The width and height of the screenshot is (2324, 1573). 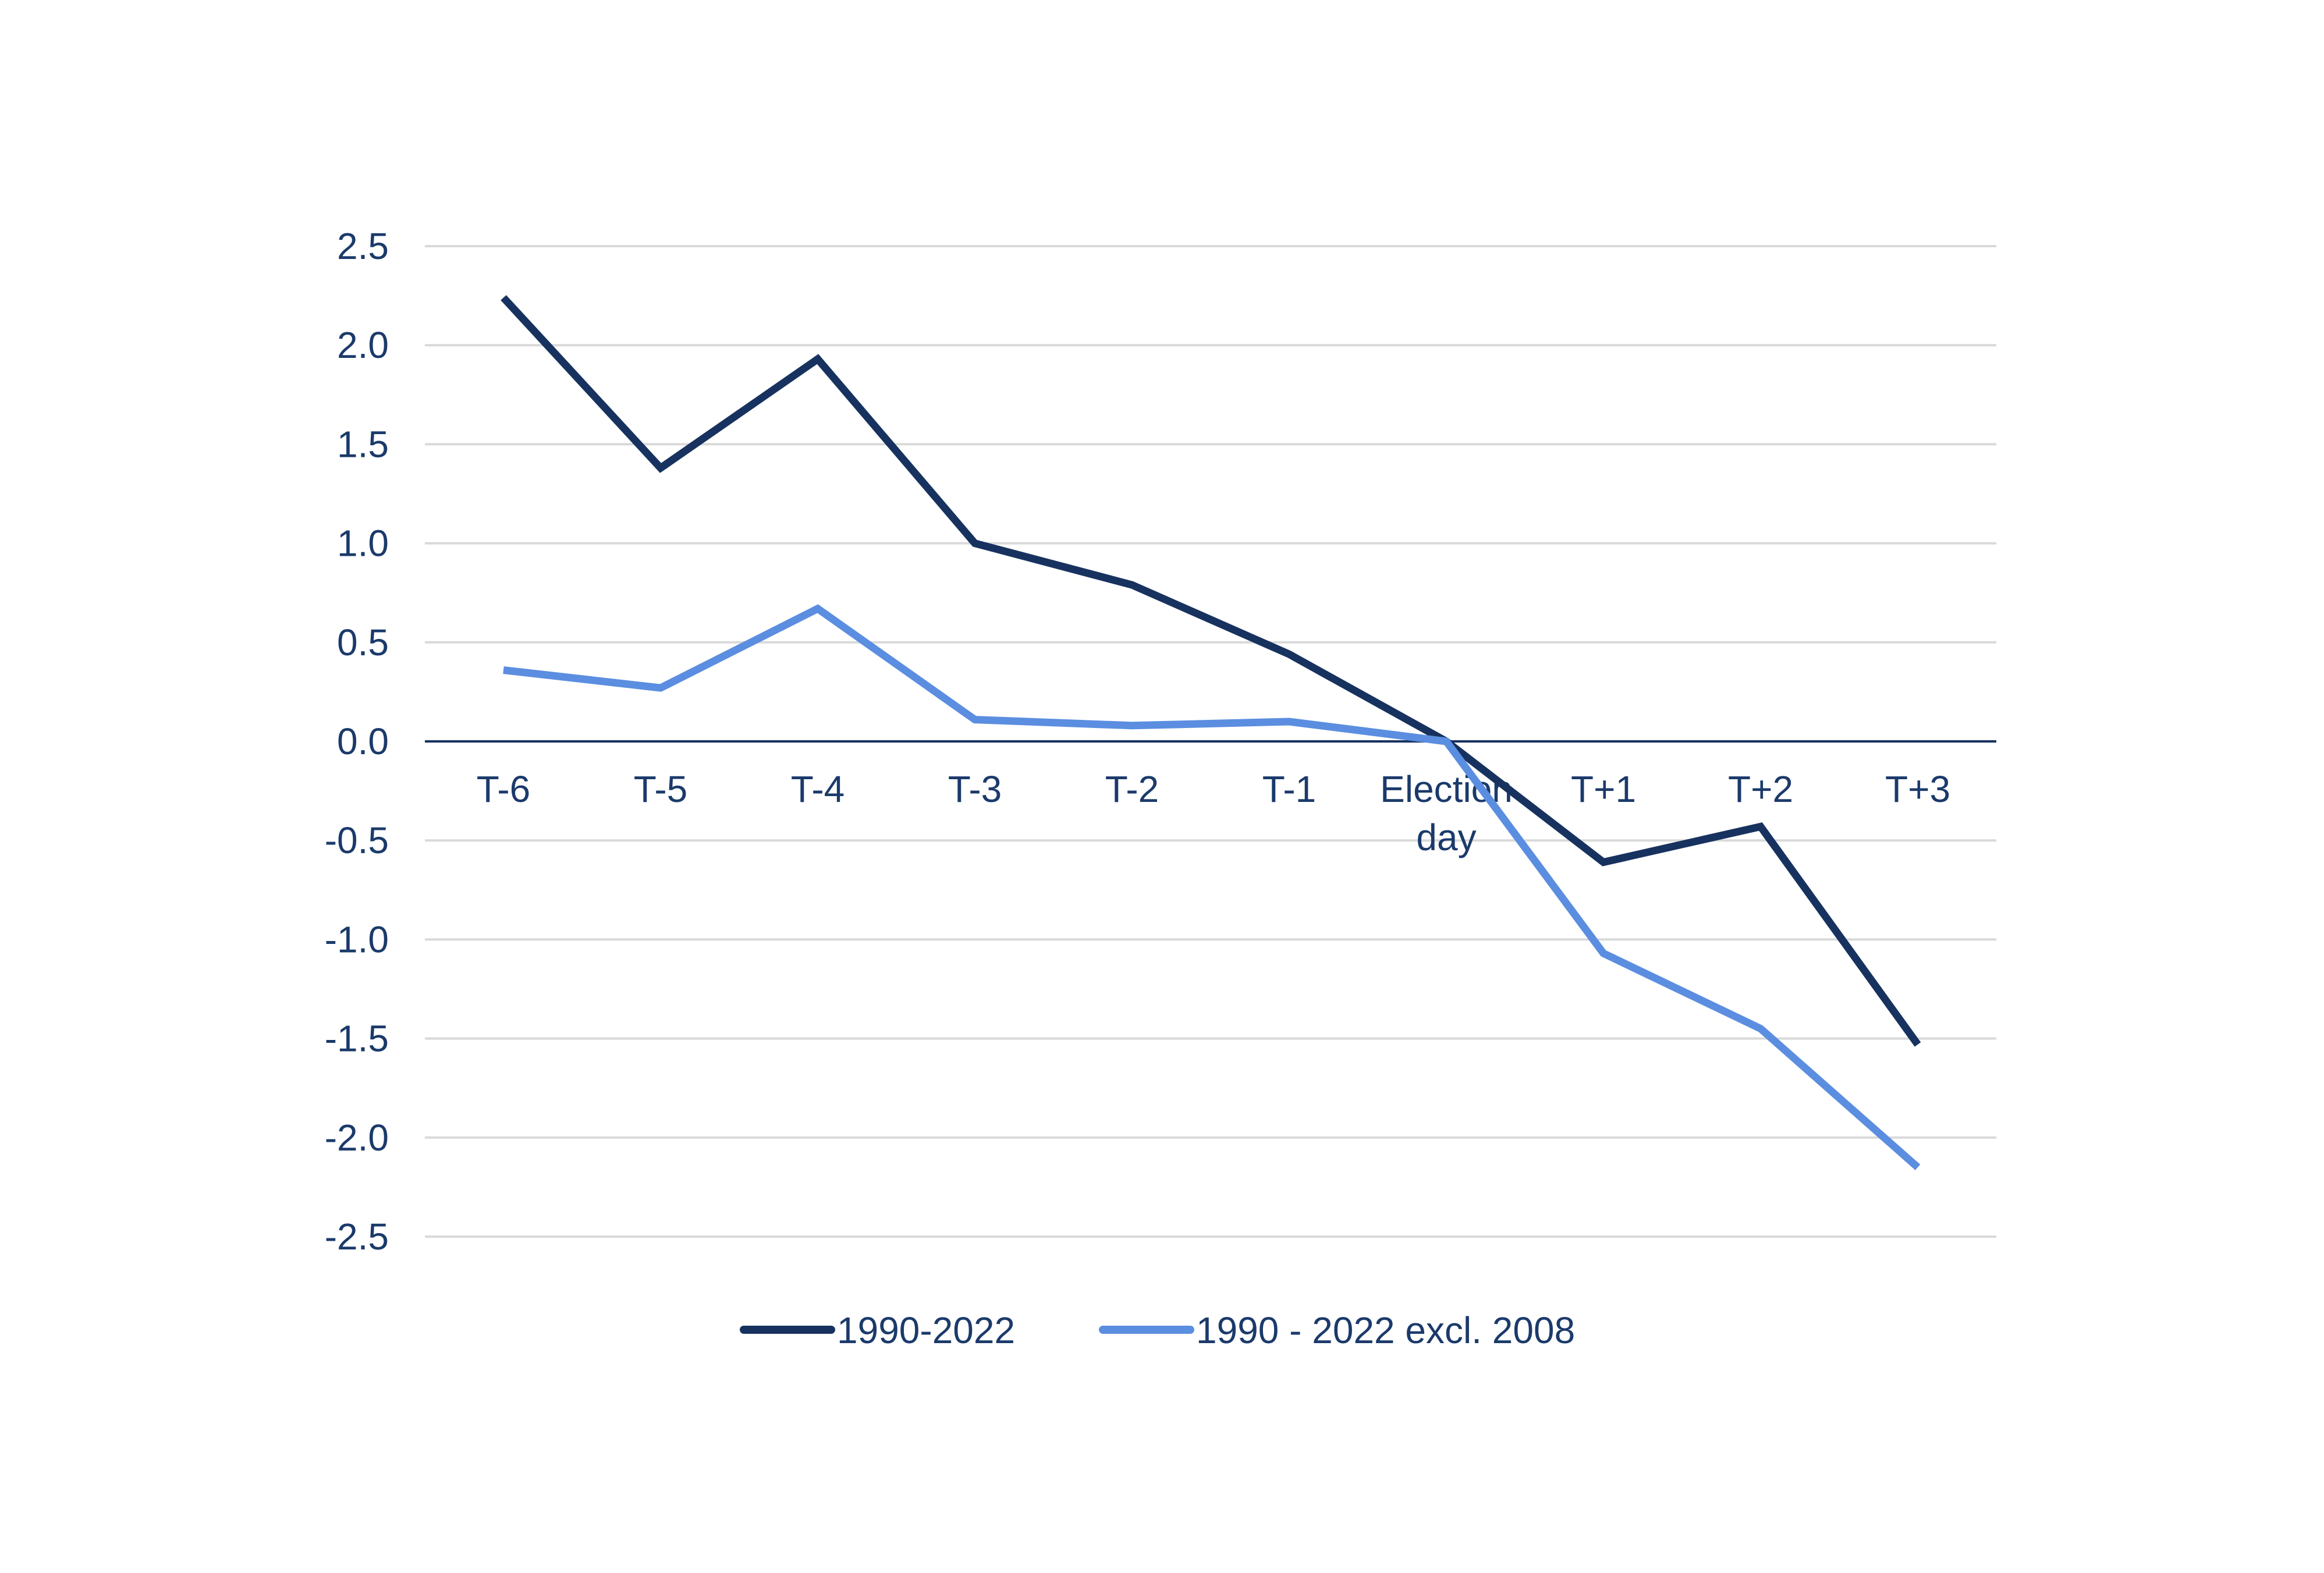 I want to click on x-tick-label-line: T+2, so click(x=1761, y=789).